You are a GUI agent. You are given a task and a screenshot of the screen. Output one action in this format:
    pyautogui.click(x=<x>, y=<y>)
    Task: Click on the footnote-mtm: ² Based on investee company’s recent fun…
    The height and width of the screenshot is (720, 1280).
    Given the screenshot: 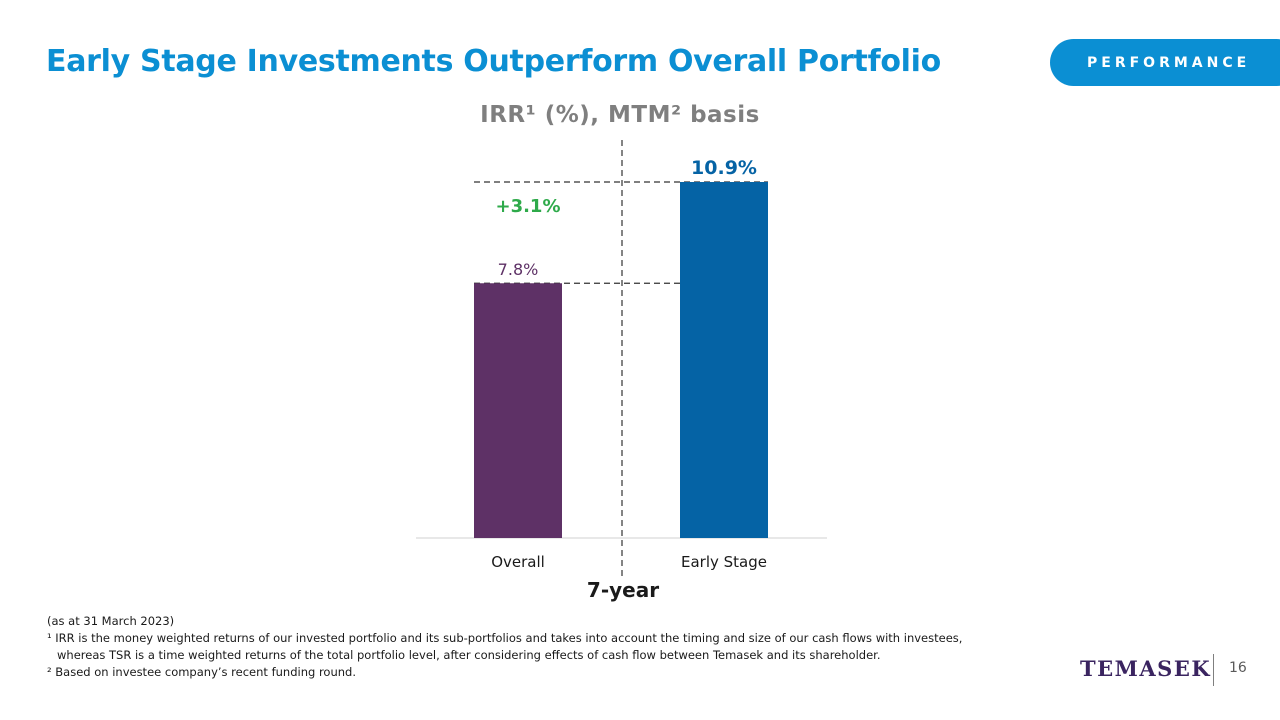 What is the action you would take?
    pyautogui.click(x=201, y=672)
    